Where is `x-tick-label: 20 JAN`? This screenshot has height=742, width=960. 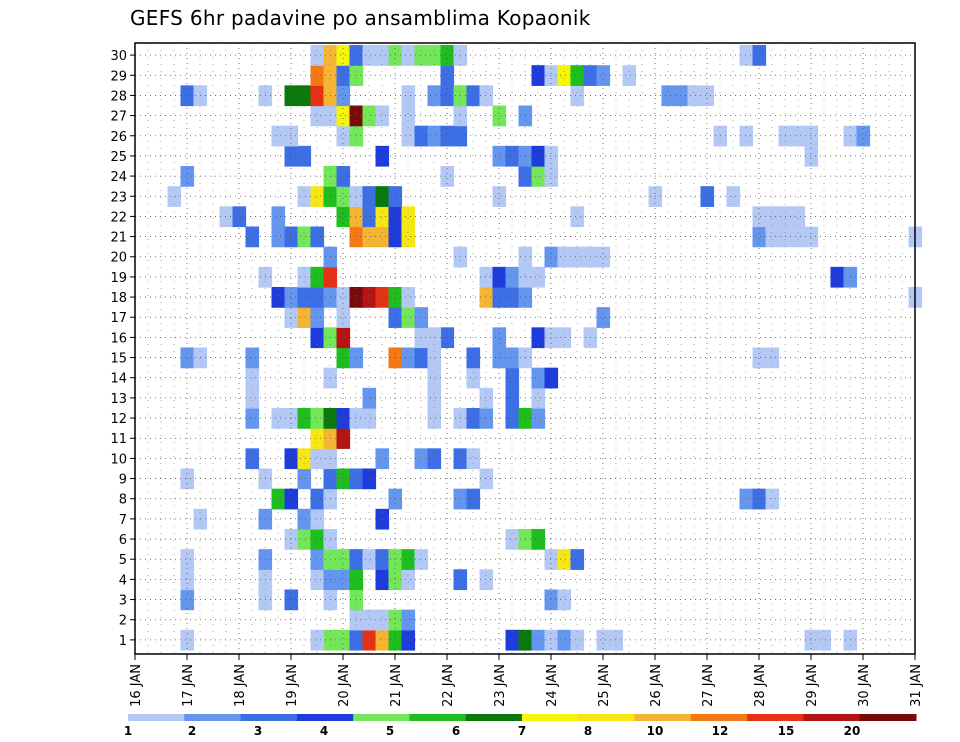 x-tick-label: 20 JAN is located at coordinates (344, 685).